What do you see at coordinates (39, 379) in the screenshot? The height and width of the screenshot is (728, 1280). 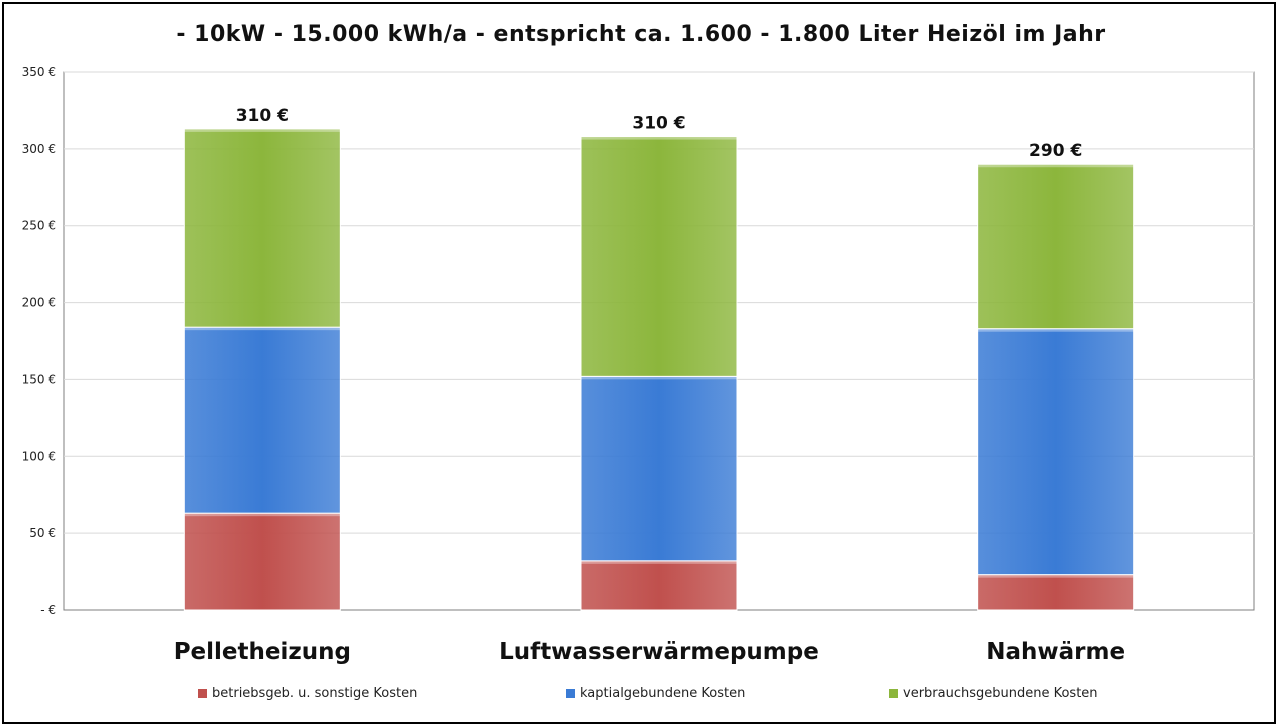 I see `y-tick-label: 150 €` at bounding box center [39, 379].